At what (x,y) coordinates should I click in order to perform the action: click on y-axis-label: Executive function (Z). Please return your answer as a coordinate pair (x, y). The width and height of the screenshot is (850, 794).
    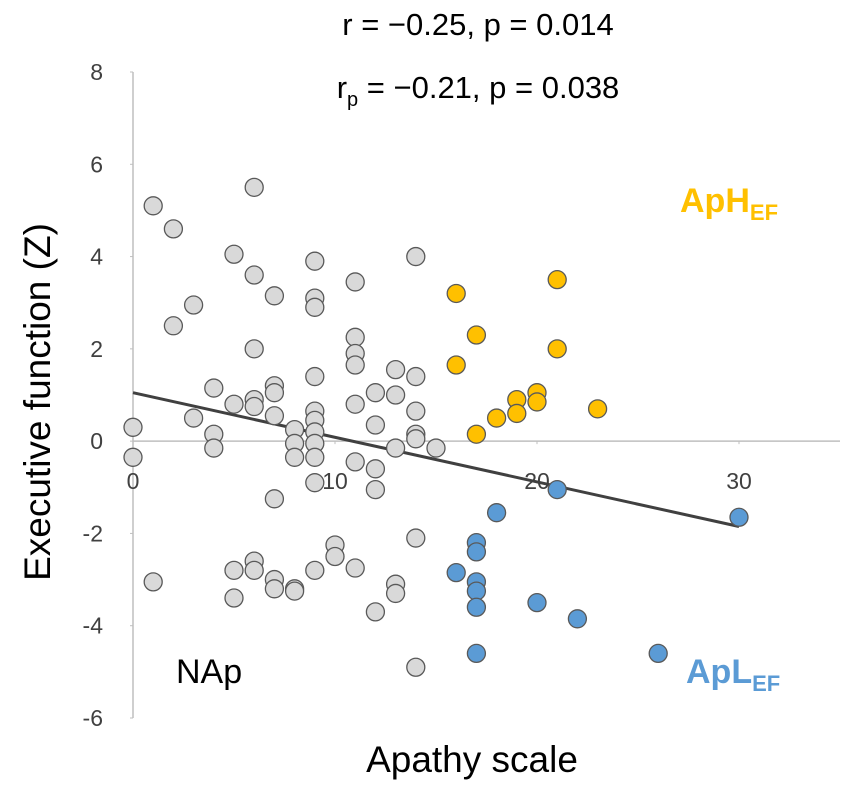
    Looking at the image, I should click on (37, 402).